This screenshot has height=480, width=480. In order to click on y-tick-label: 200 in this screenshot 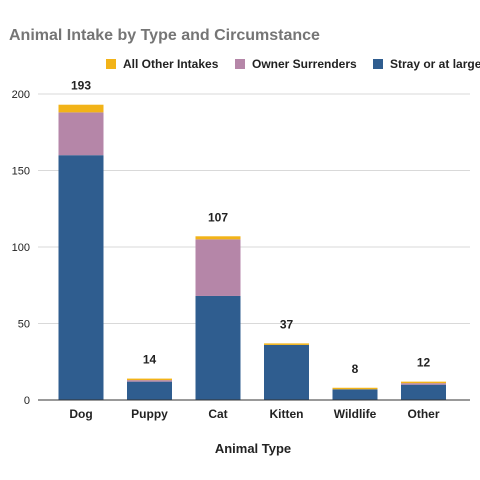, I will do `click(21, 95)`.